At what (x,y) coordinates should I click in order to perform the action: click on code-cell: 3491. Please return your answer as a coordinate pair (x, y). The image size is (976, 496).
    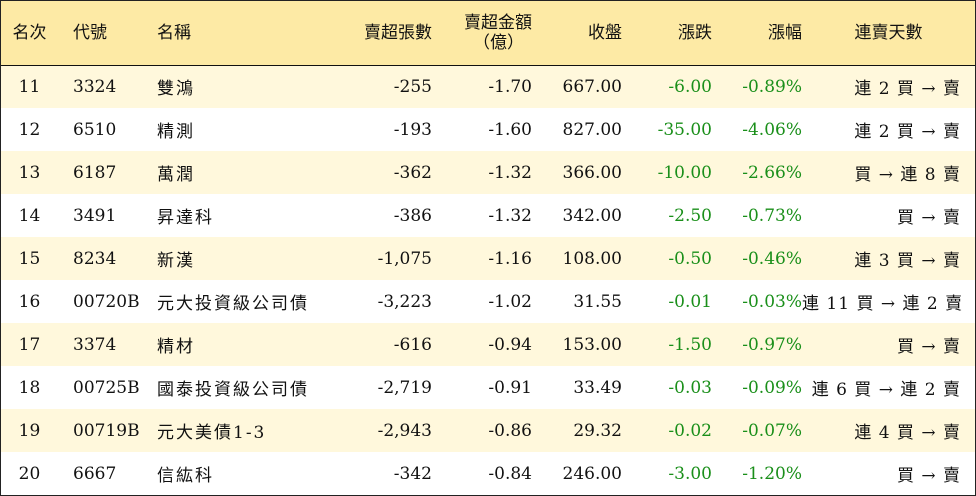
    Looking at the image, I should click on (95, 215).